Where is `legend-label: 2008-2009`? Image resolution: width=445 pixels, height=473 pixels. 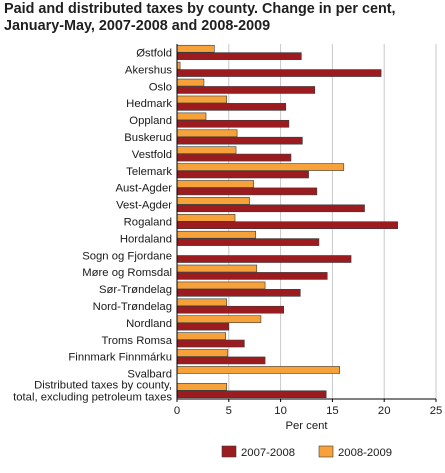 legend-label: 2008-2009 is located at coordinates (365, 453).